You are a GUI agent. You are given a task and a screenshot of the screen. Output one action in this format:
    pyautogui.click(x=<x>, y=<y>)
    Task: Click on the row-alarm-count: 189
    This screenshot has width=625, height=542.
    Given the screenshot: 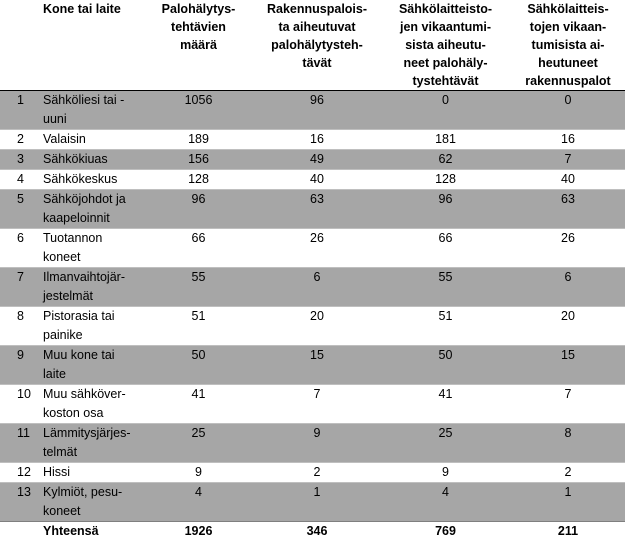 What is the action you would take?
    pyautogui.click(x=198, y=140)
    